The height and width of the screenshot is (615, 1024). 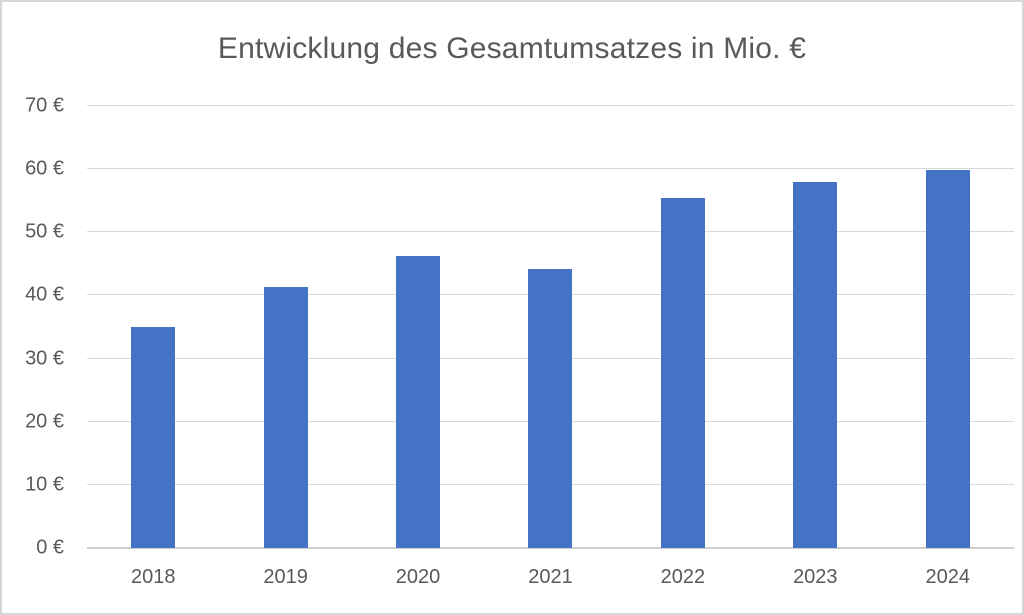 I want to click on y-tick-label: 70 €, so click(x=44, y=105).